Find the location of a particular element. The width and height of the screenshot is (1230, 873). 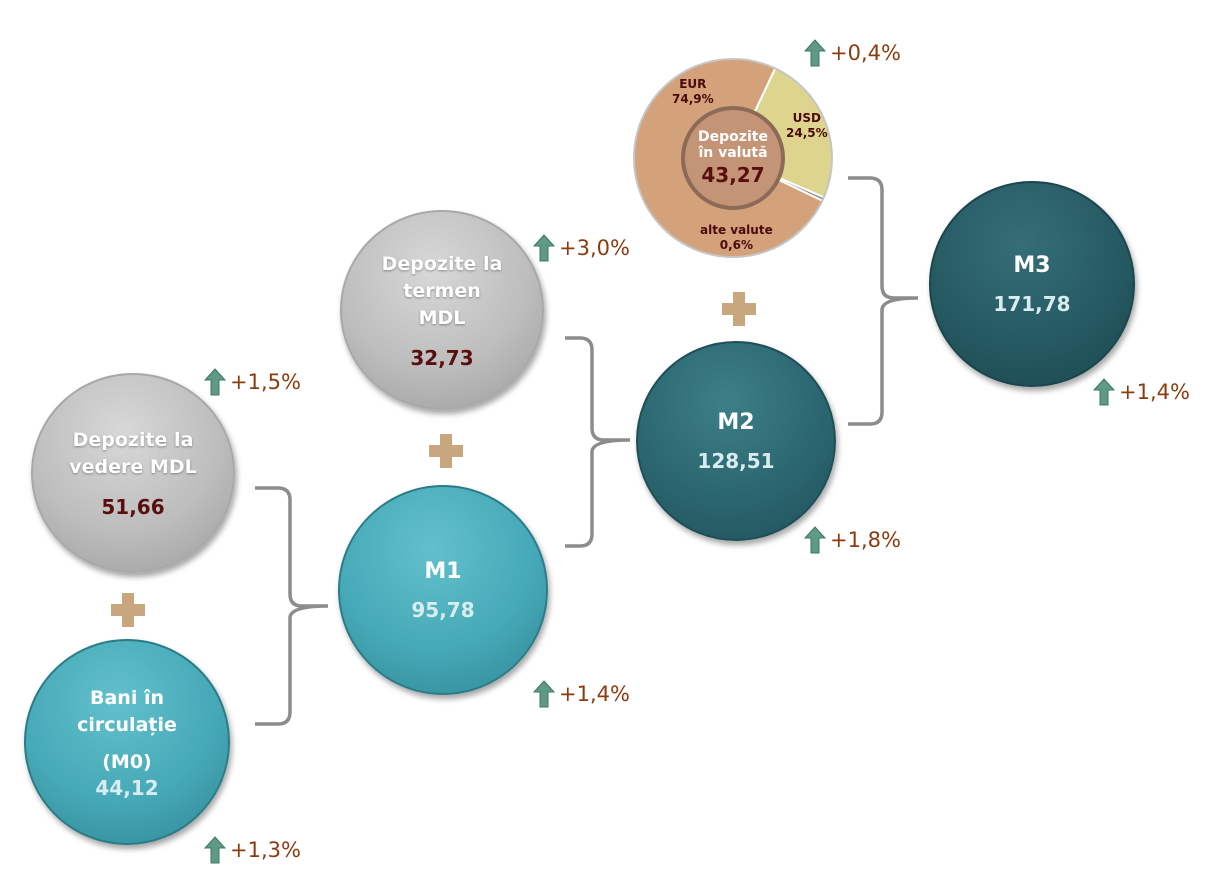

depozite-termen-value: 32,73 is located at coordinates (442, 357).